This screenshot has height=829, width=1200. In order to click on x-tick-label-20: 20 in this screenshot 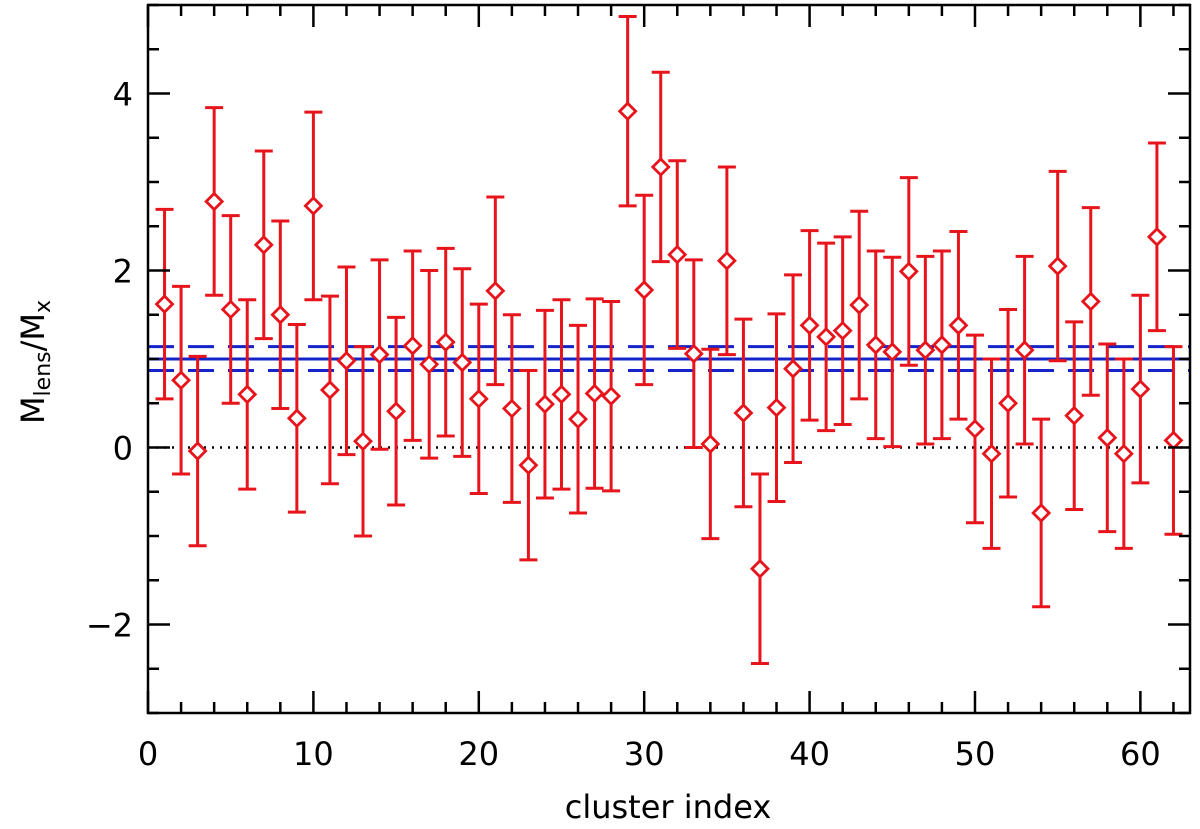, I will do `click(478, 754)`.